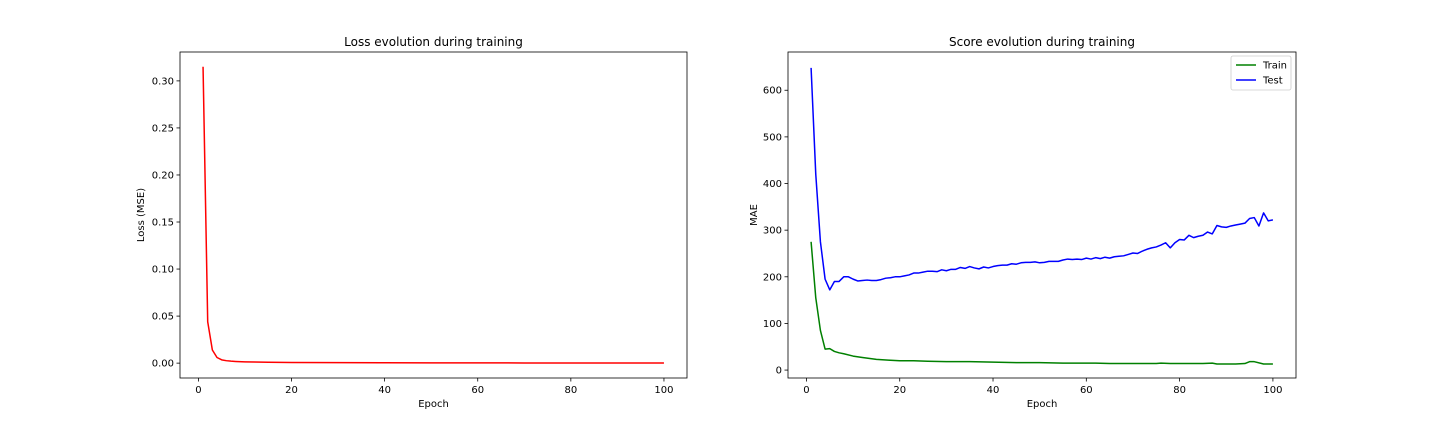 This screenshot has height=432, width=1440. What do you see at coordinates (163, 317) in the screenshot?
I see `loss-ytick-label: 0.05` at bounding box center [163, 317].